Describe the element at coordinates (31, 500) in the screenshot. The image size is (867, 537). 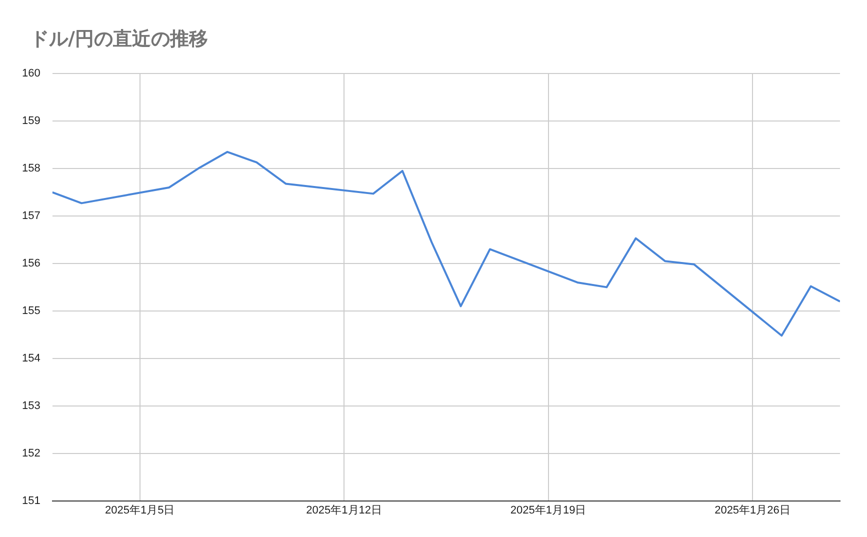
I see `y-tick-label: 151` at that location.